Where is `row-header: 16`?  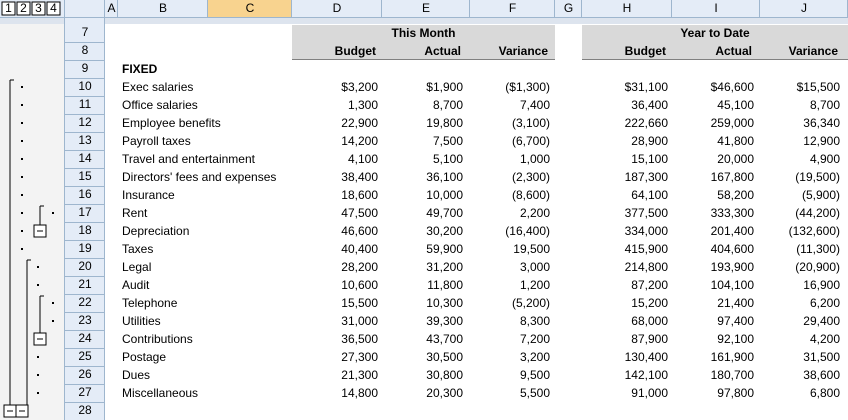
row-header: 16 is located at coordinates (85, 194).